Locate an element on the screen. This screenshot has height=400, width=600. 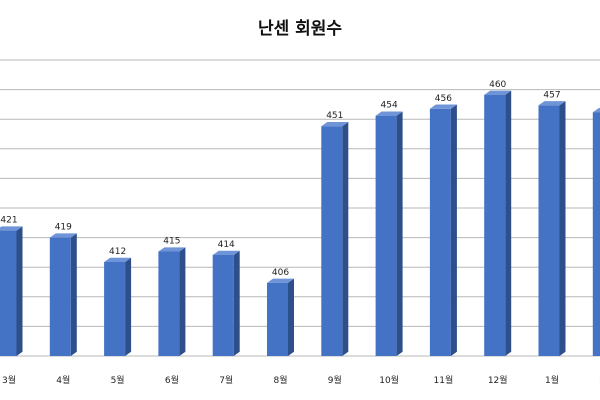
data-label: 460 is located at coordinates (497, 85).